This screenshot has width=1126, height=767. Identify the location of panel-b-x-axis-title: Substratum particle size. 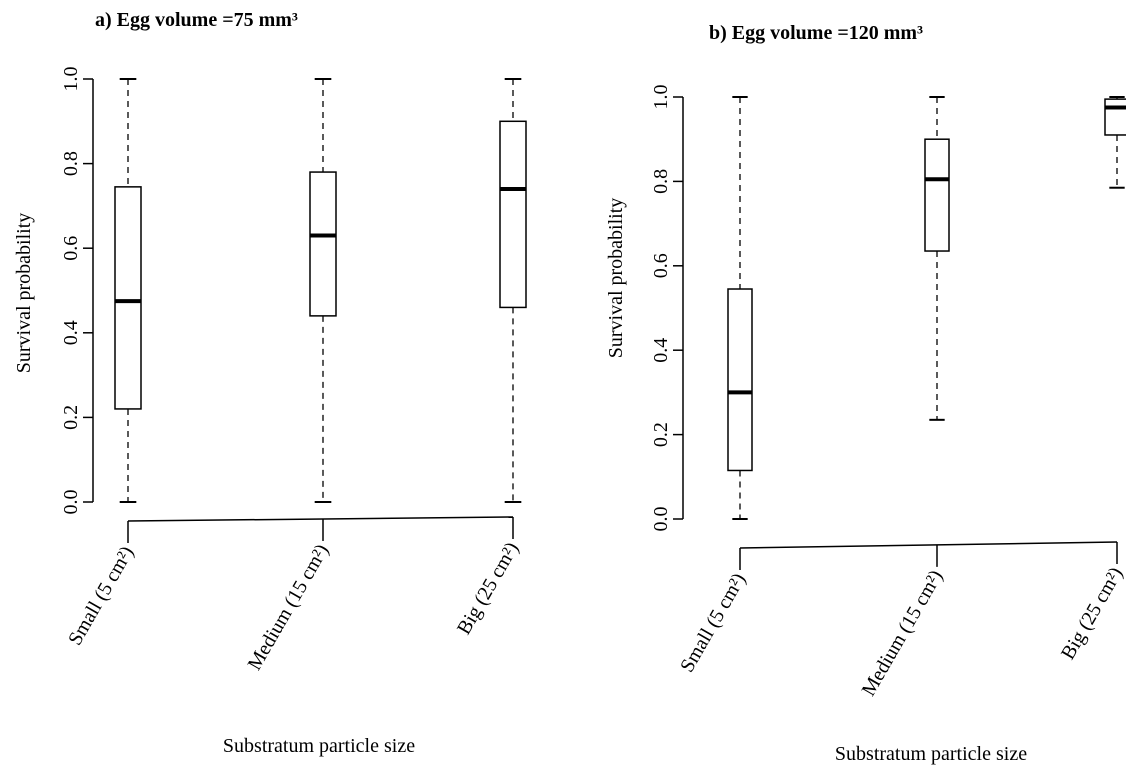
(931, 754).